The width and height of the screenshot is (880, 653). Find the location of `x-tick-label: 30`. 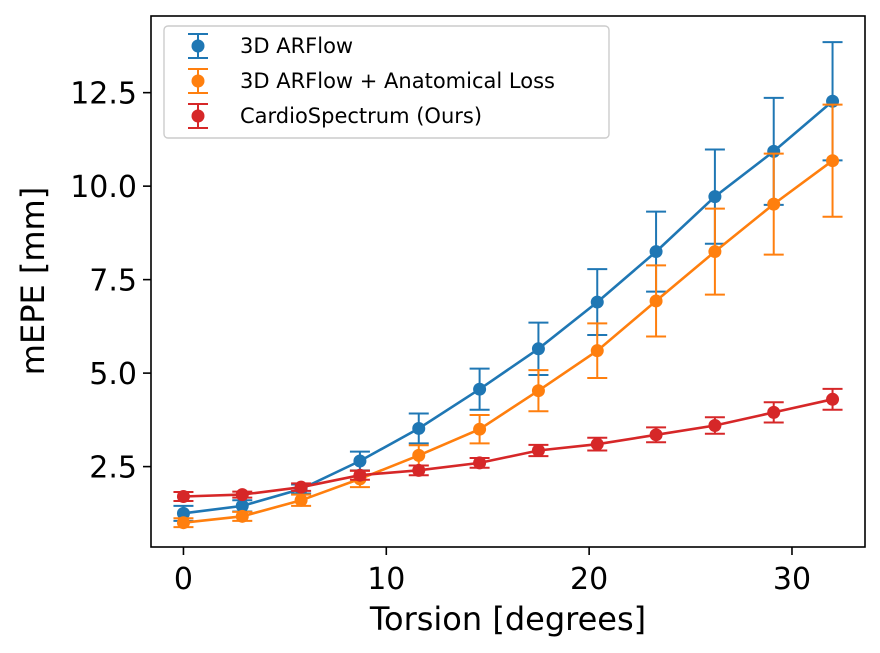

x-tick-label: 30 is located at coordinates (792, 579).